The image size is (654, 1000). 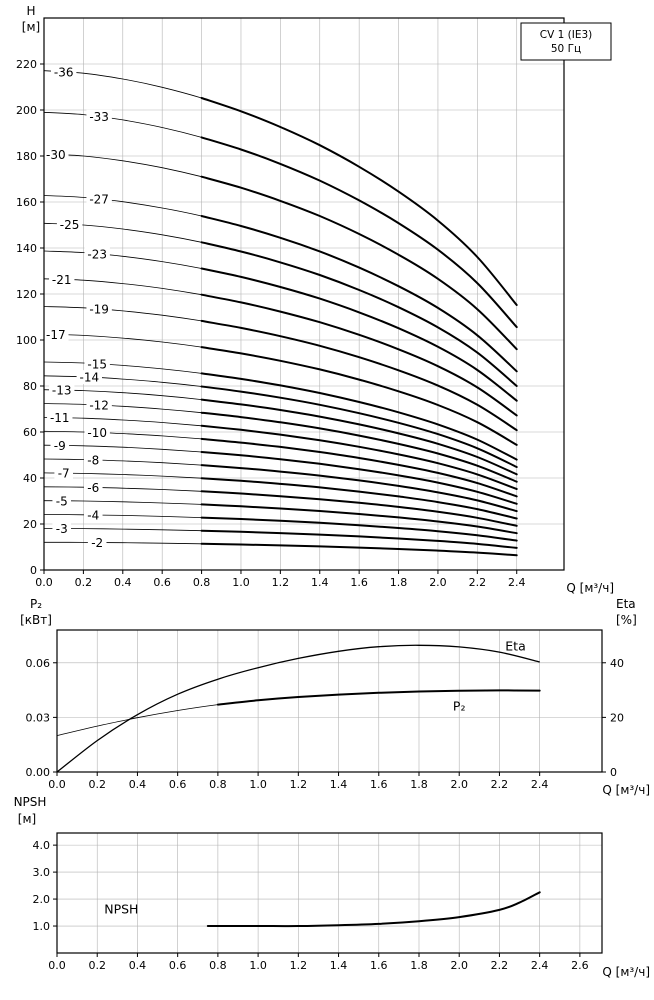 I want to click on stage-label-23: -23, so click(x=97, y=254).